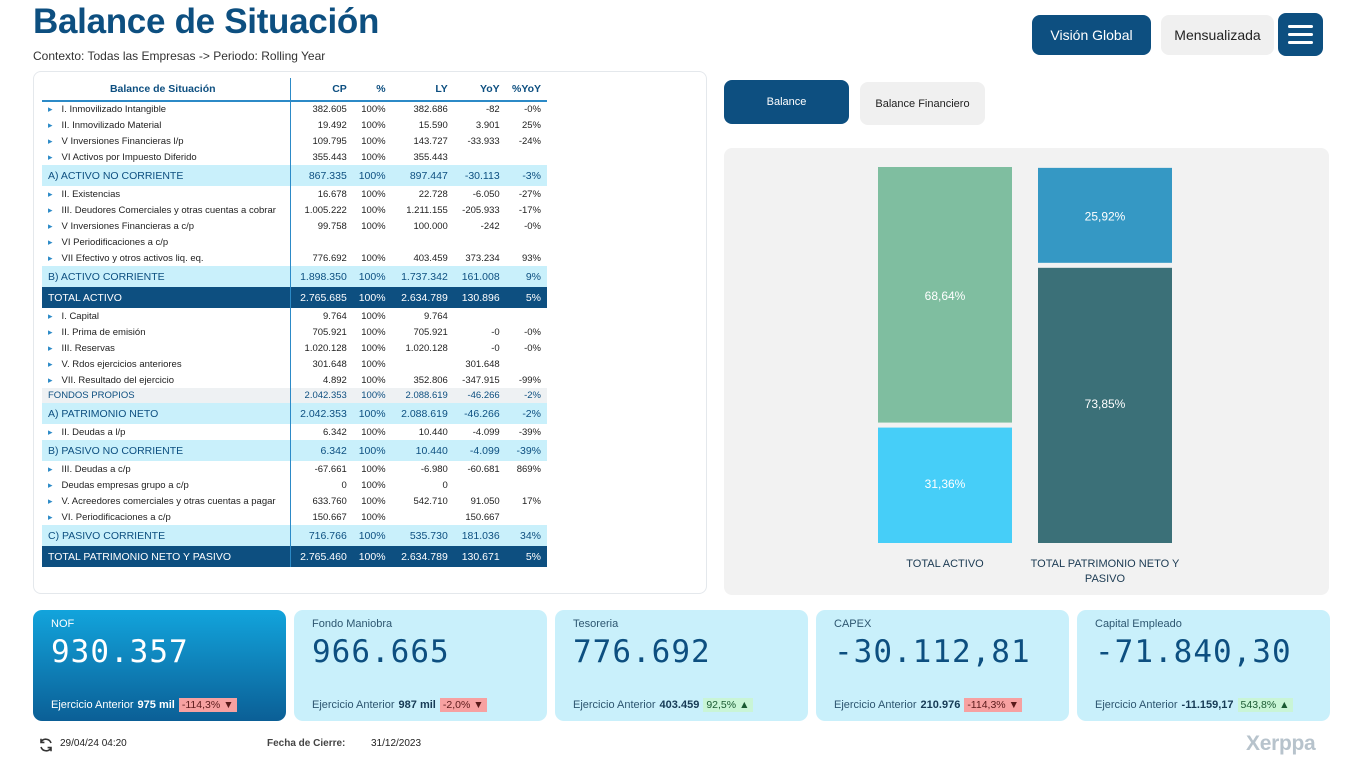  Describe the element at coordinates (1217, 35) in the screenshot. I see `mensualizada-button: Mensualizada` at that location.